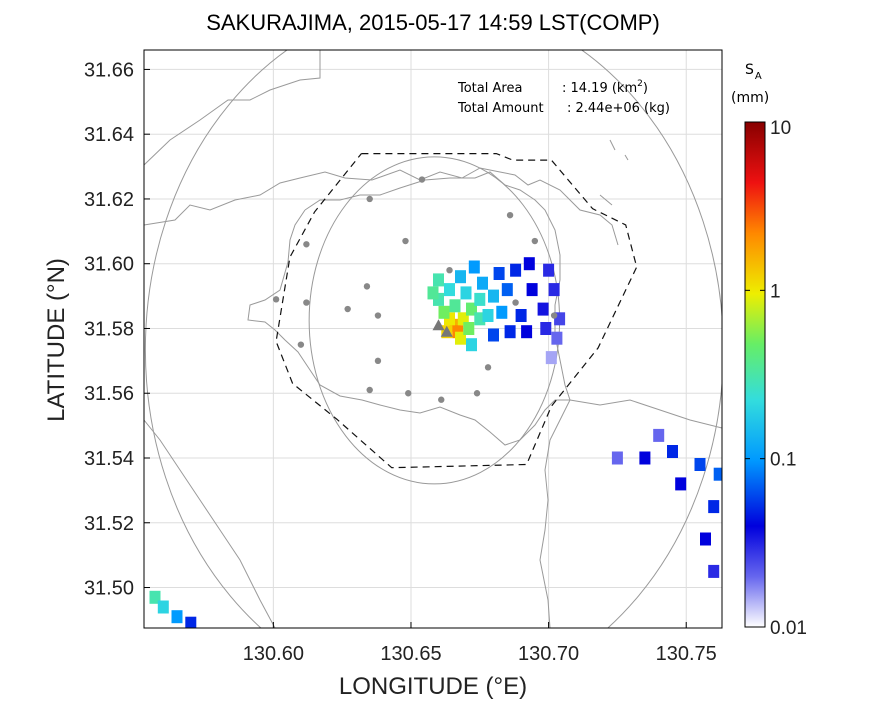  What do you see at coordinates (489, 88) in the screenshot?
I see `total-area-label: Total Area` at bounding box center [489, 88].